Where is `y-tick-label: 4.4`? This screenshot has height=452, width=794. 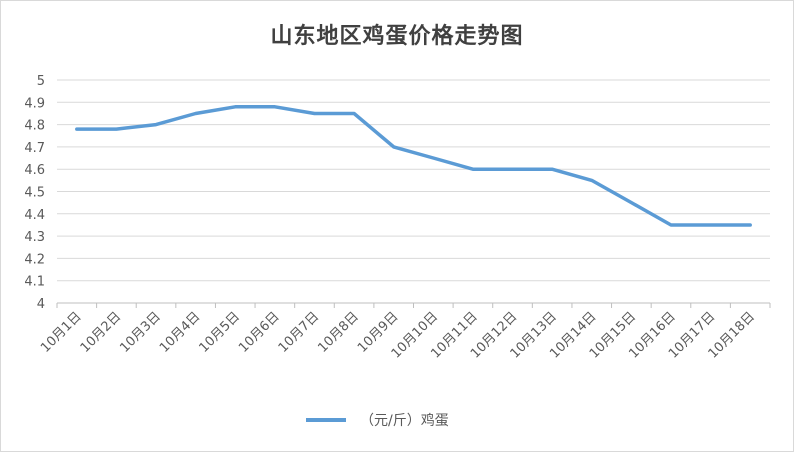
y-tick-label: 4.4 is located at coordinates (34, 215).